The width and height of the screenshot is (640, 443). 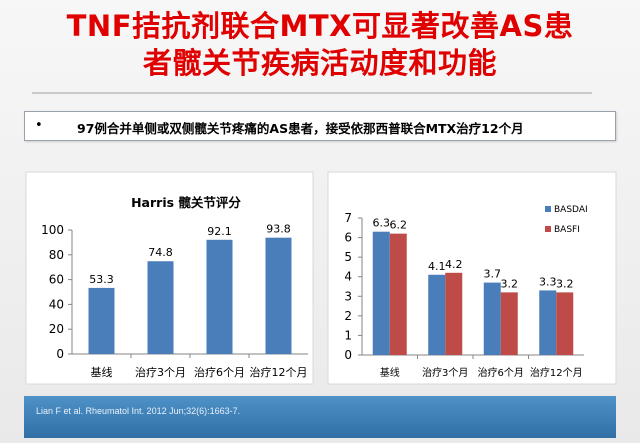 What do you see at coordinates (348, 238) in the screenshot?
I see `y-tick-label: 6` at bounding box center [348, 238].